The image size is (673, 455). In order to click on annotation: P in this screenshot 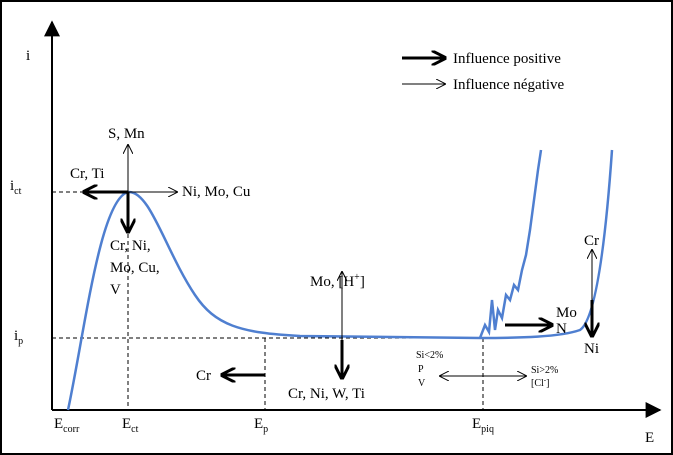, I will do `click(421, 369)`.